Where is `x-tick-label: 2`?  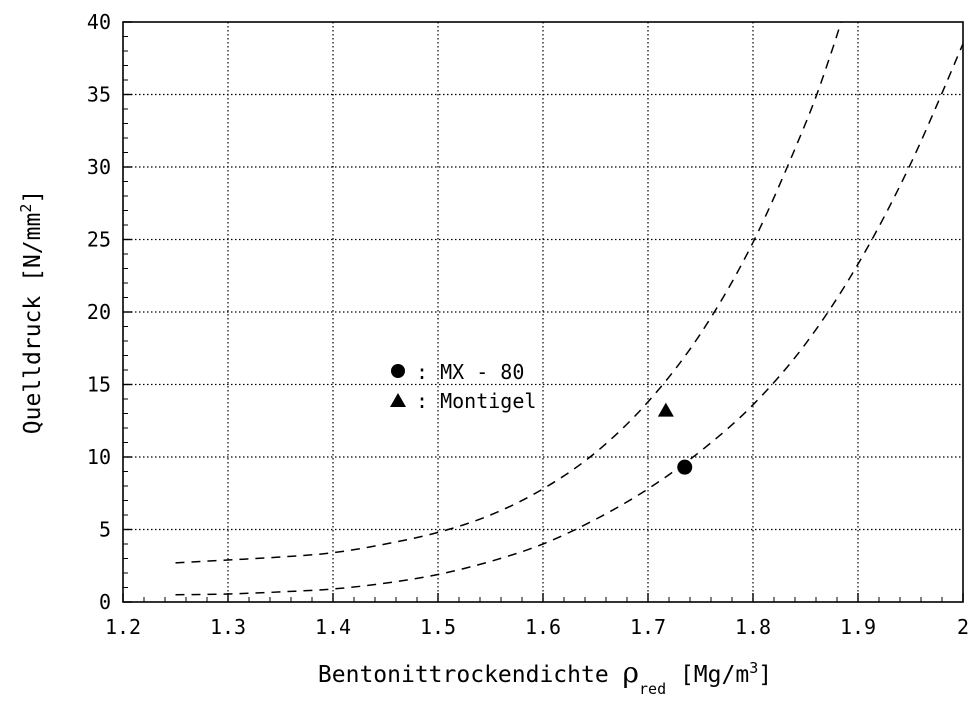 x-tick-label: 2 is located at coordinates (963, 627).